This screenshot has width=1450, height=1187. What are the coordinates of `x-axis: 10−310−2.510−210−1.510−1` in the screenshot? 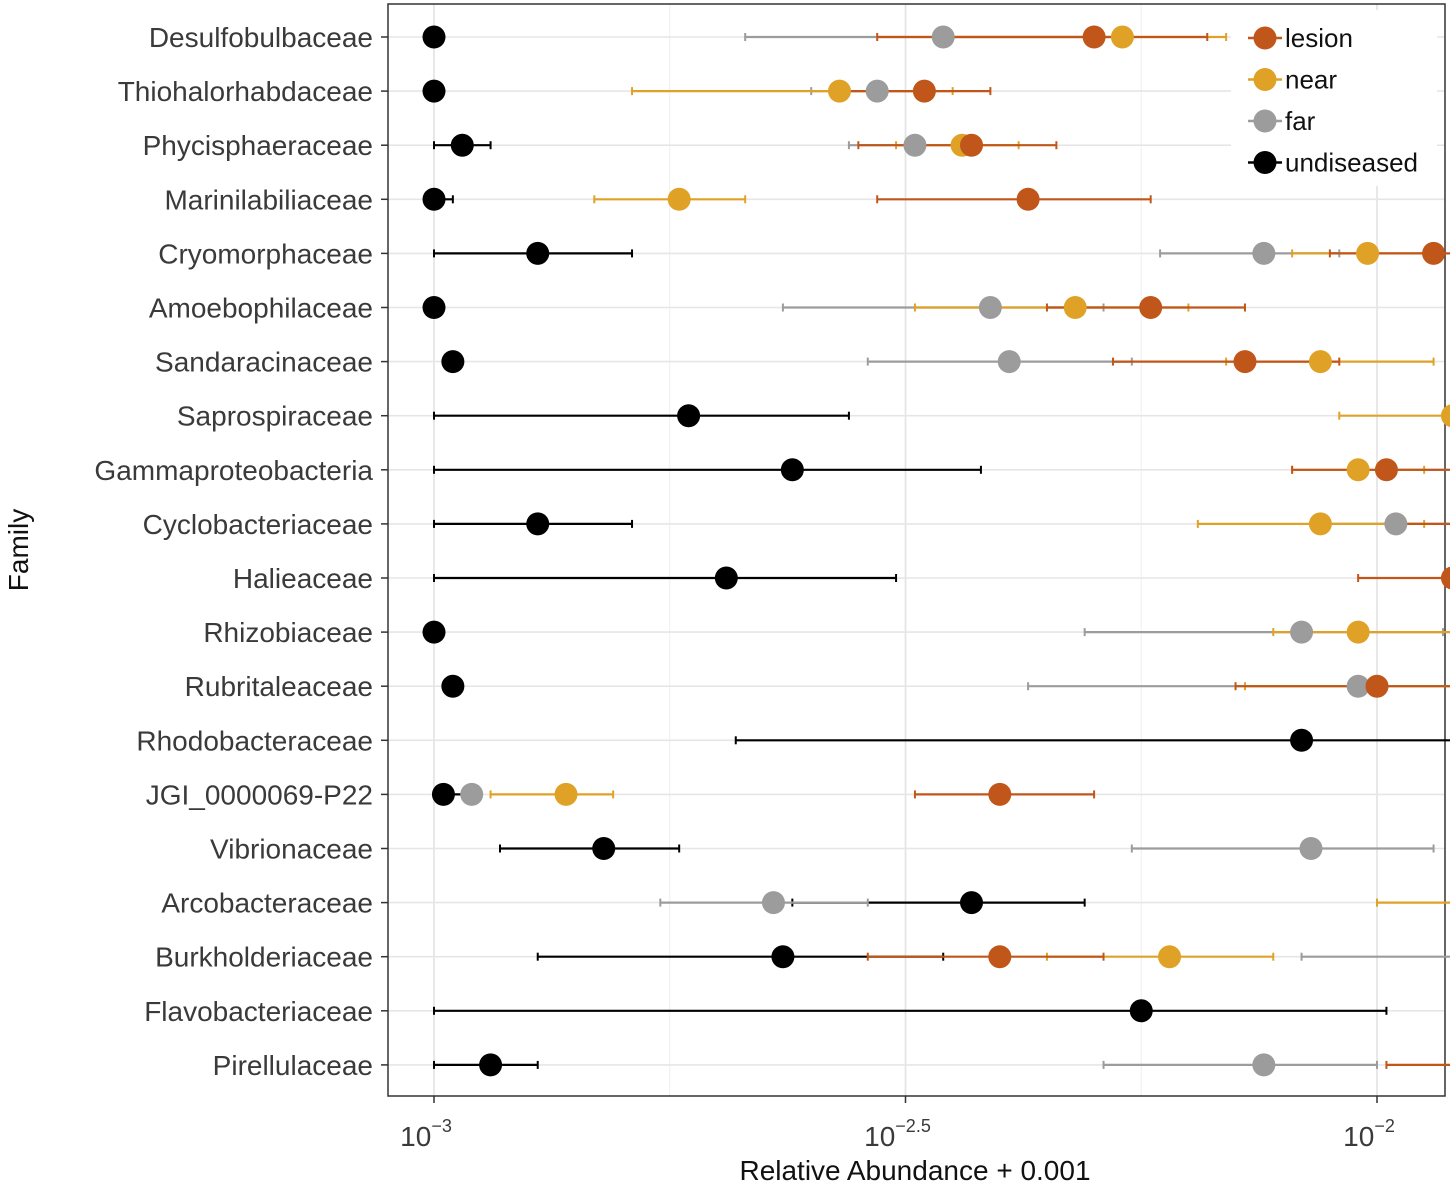 It's located at (897, 1124).